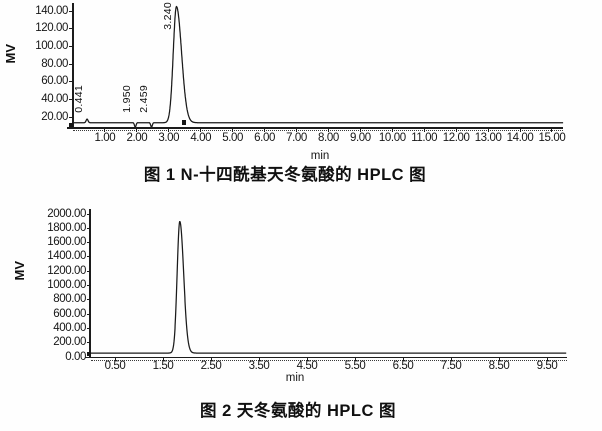 The image size is (602, 431). Describe the element at coordinates (19, 271) in the screenshot. I see `figure2-y-axis-title: MV` at that location.